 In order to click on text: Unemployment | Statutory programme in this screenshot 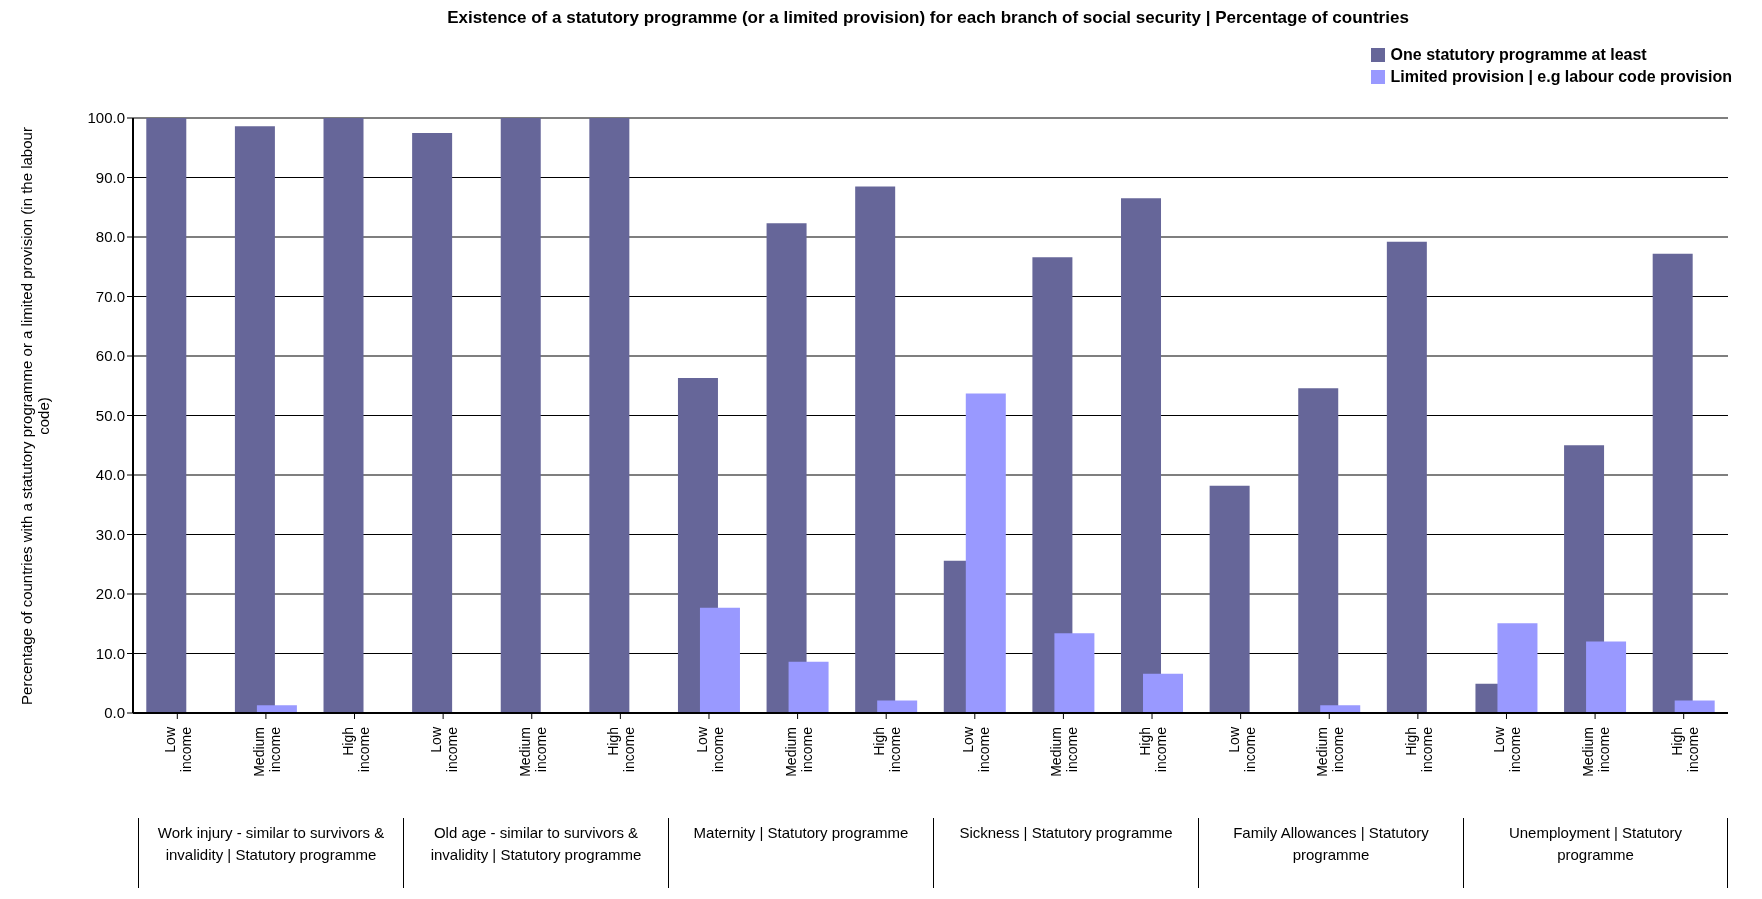, I will do `click(1595, 853)`.